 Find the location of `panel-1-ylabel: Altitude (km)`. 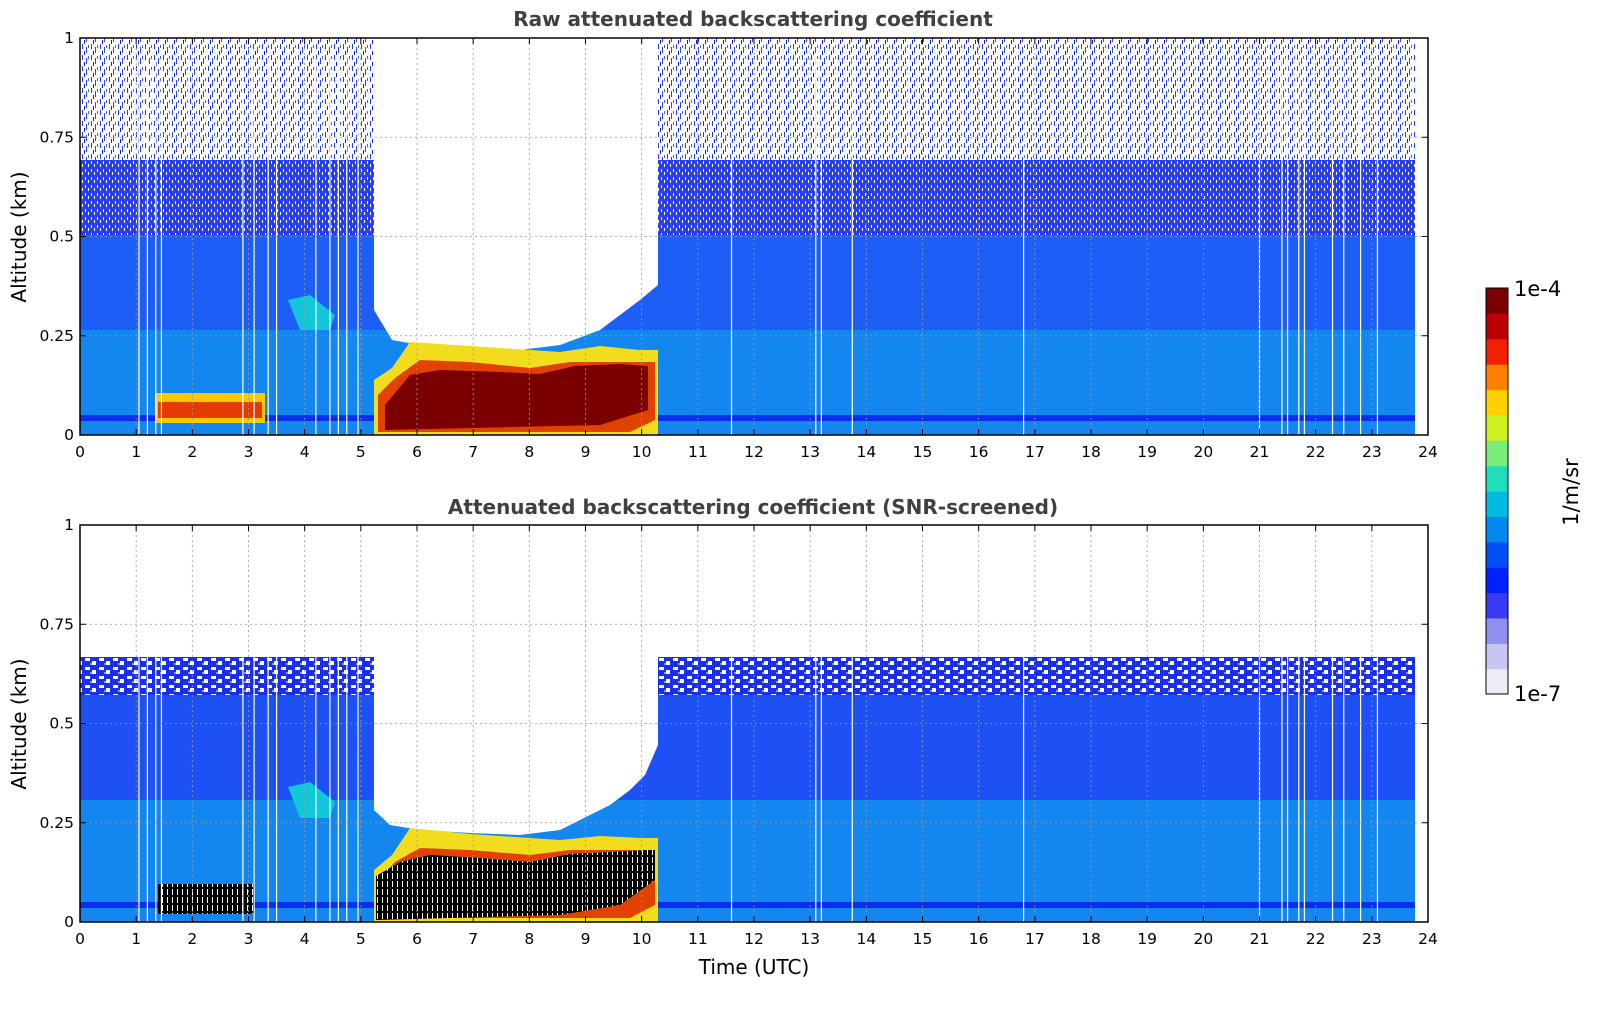

panel-1-ylabel: Altitude (km) is located at coordinates (19, 236).